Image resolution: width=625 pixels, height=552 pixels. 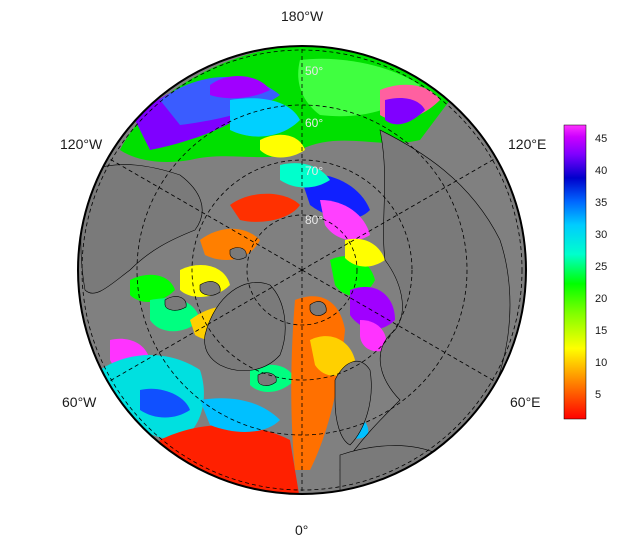 What do you see at coordinates (601, 267) in the screenshot?
I see `colorbar-tick-25: 25` at bounding box center [601, 267].